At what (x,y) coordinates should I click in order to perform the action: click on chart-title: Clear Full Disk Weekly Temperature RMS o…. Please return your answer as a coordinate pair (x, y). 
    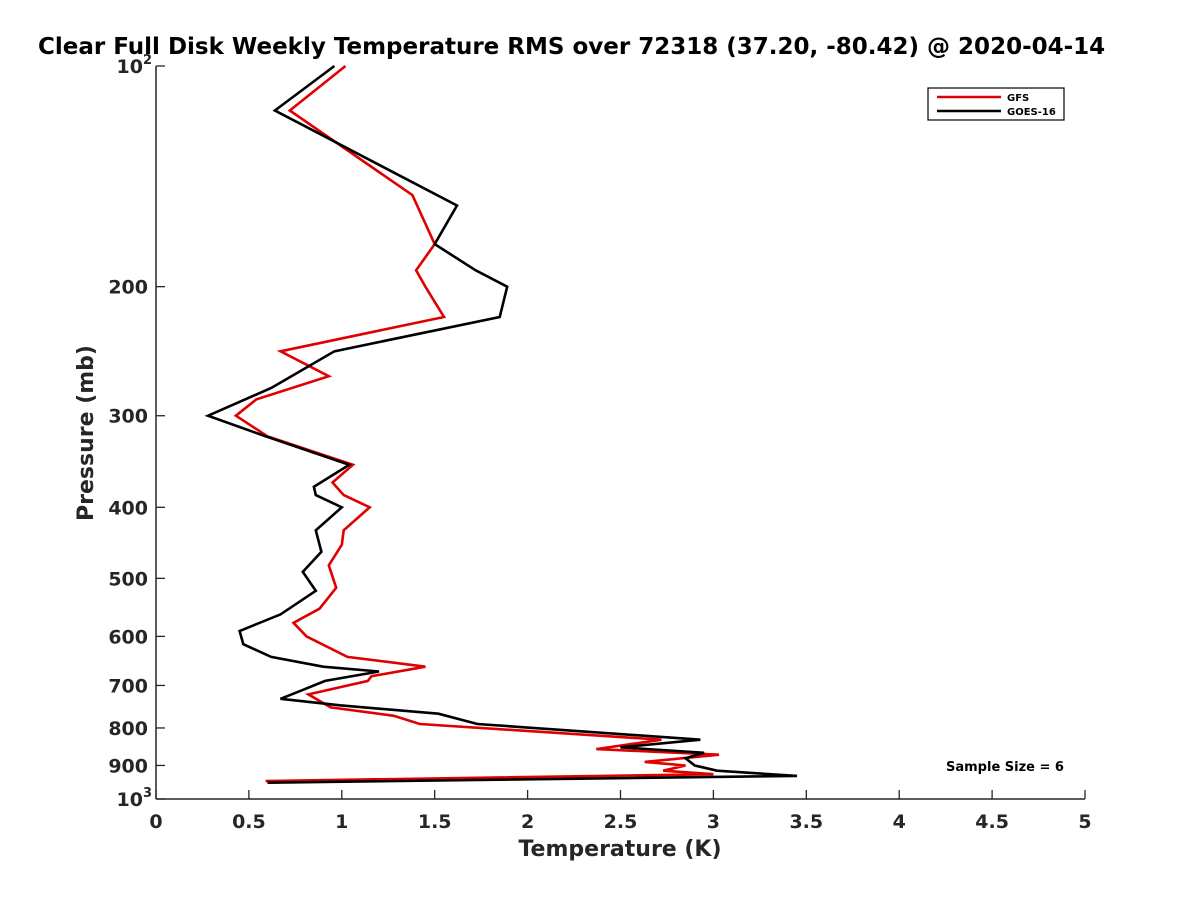
    Looking at the image, I should click on (571, 47).